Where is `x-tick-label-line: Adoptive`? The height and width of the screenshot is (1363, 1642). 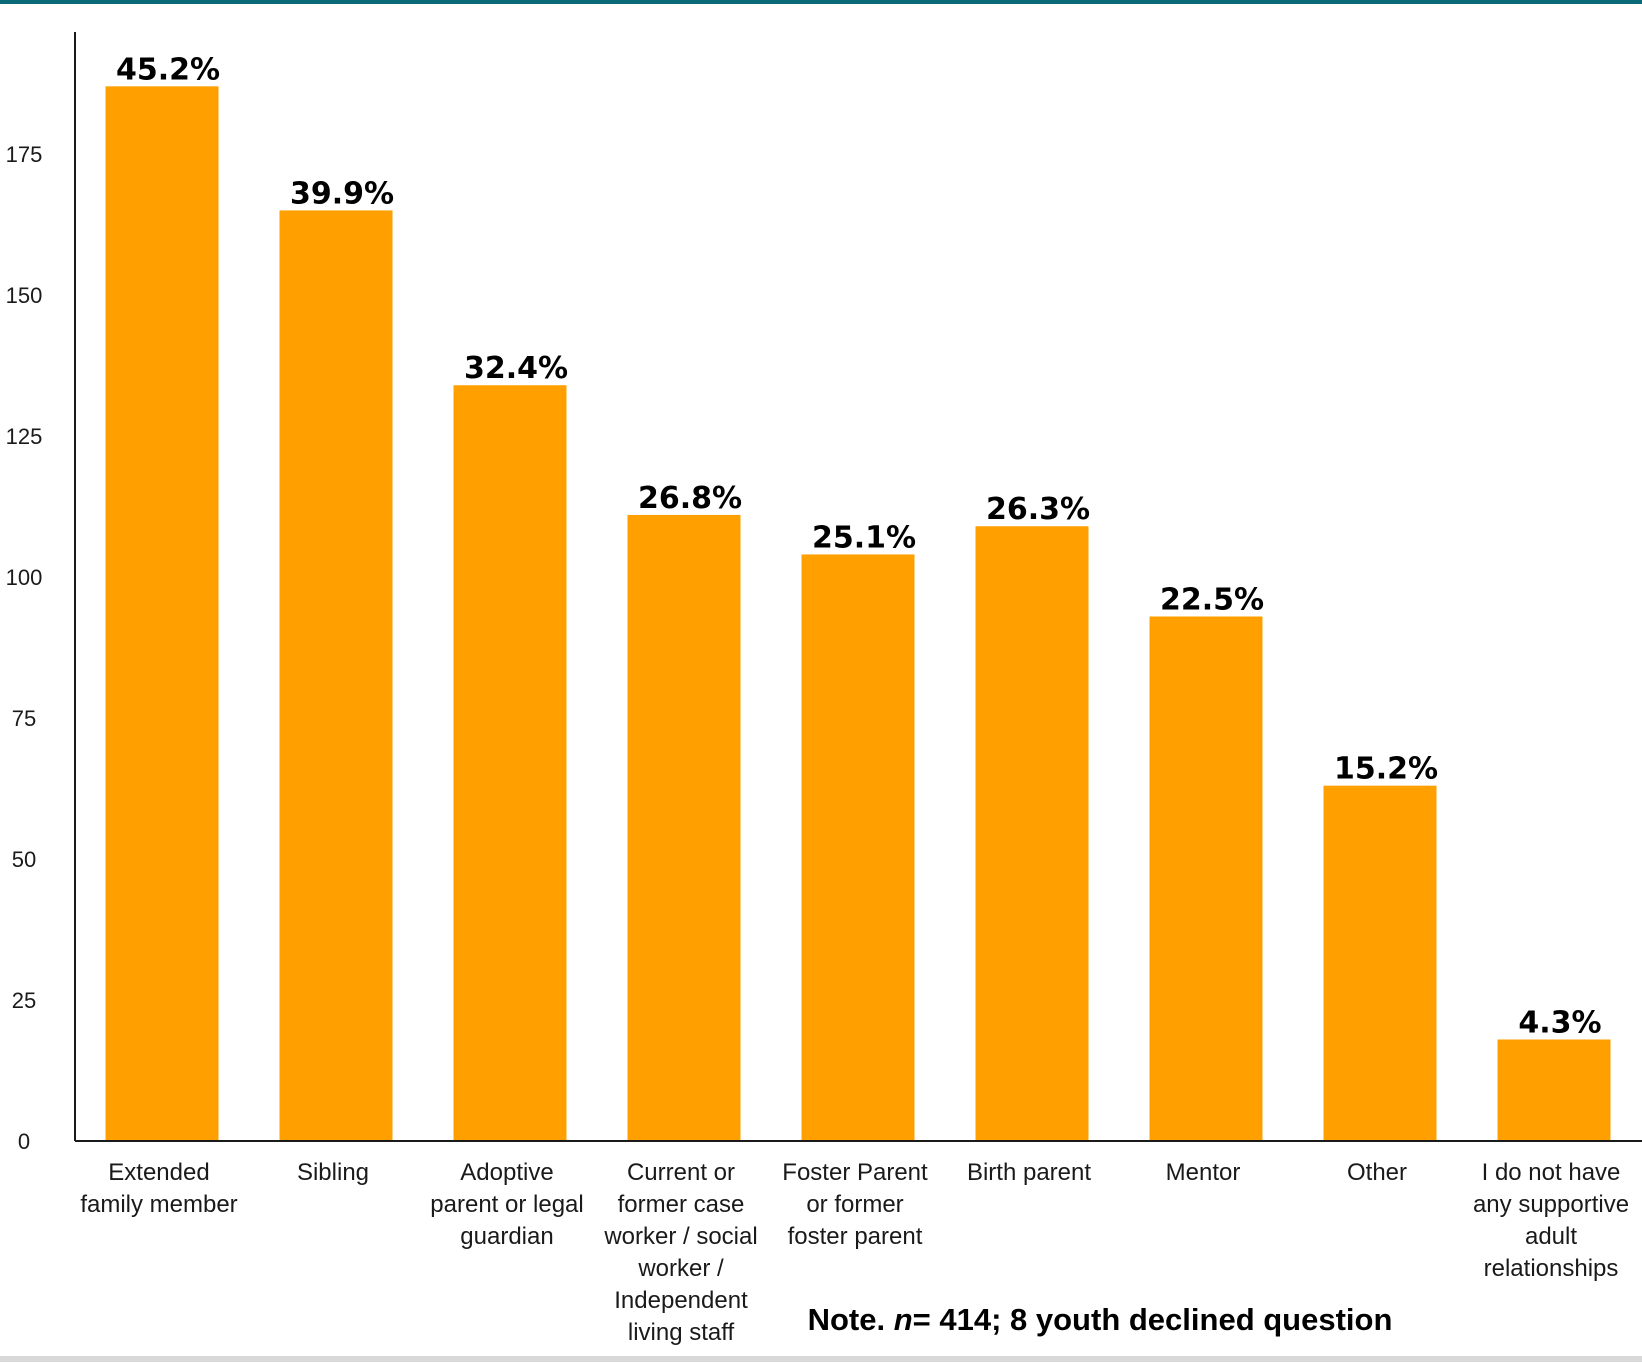
x-tick-label-line: Adoptive is located at coordinates (506, 1172).